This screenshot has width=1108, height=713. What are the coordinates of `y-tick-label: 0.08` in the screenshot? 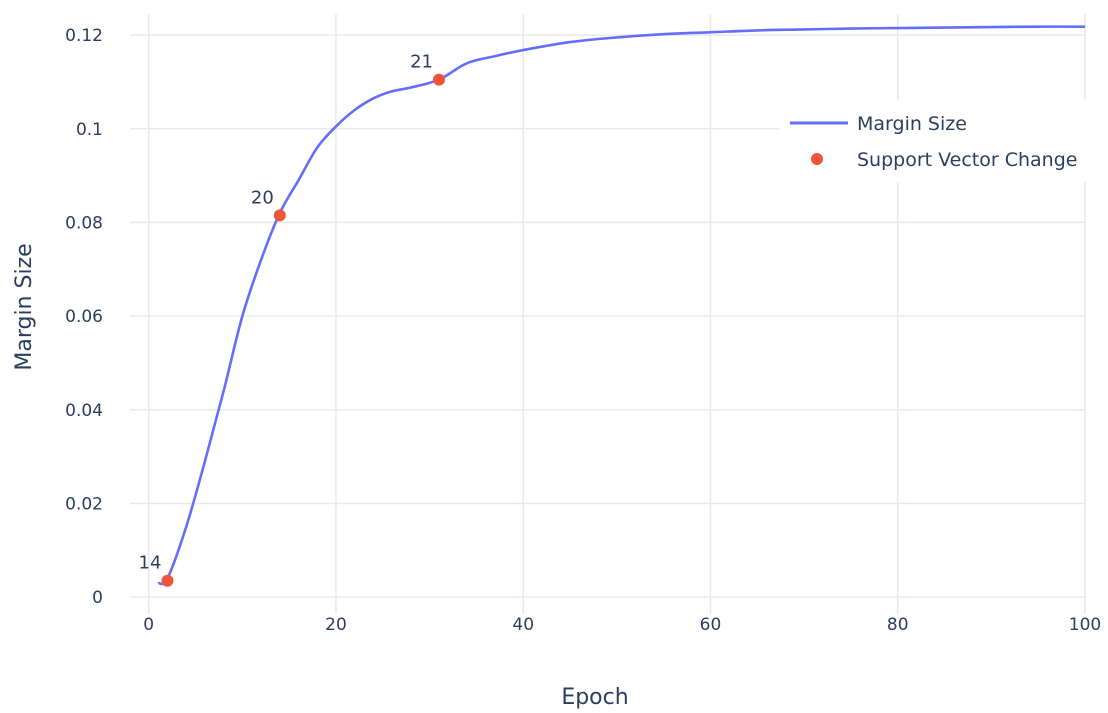 It's located at (84, 223).